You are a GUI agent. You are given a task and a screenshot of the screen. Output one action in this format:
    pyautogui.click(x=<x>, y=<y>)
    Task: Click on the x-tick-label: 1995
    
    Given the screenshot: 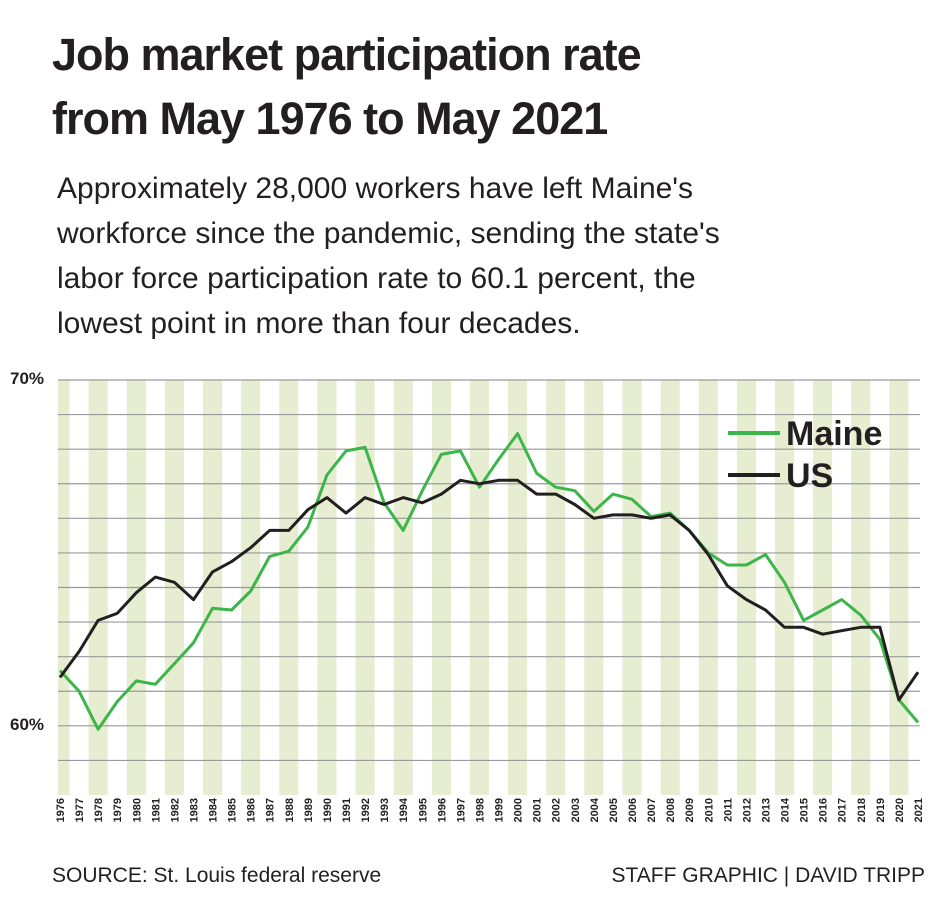 What is the action you would take?
    pyautogui.click(x=423, y=810)
    